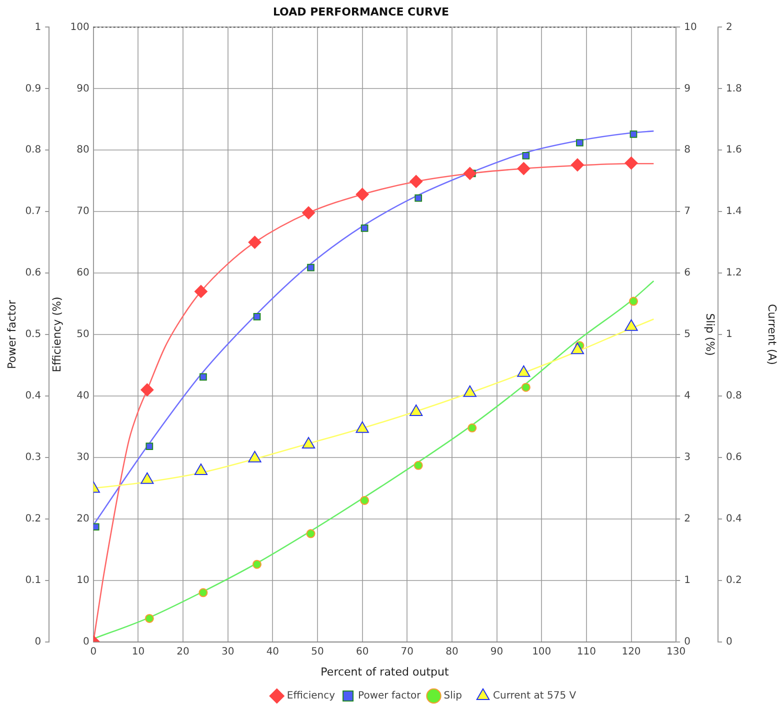  I want to click on y2-tick-label: 70, so click(83, 212).